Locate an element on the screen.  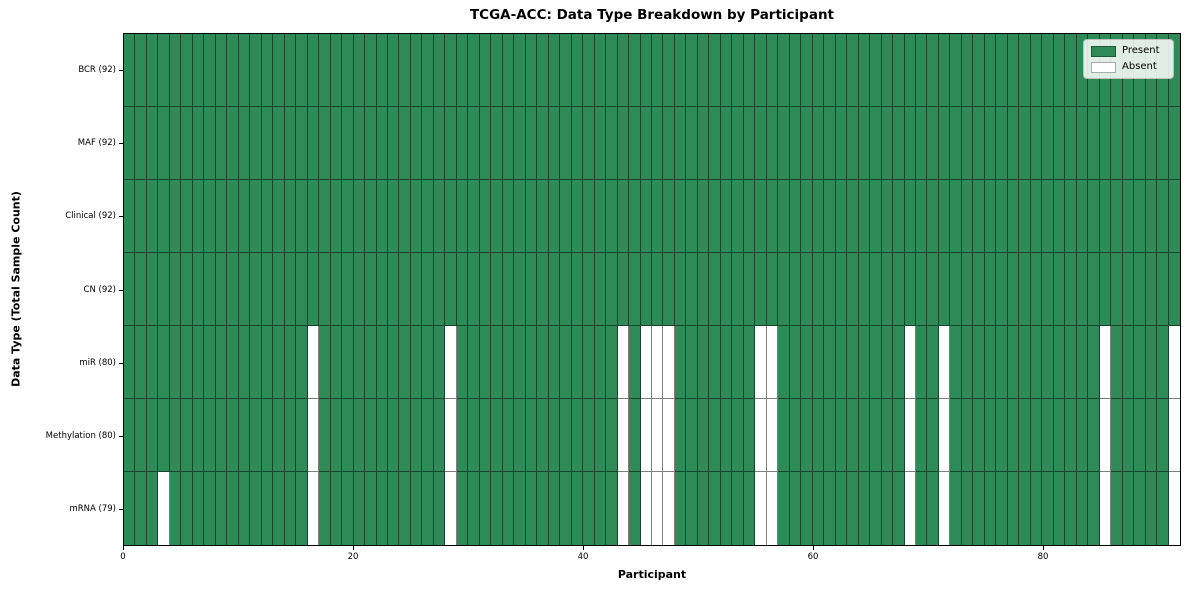
legend-swatch-absent-icon is located at coordinates (1103, 67).